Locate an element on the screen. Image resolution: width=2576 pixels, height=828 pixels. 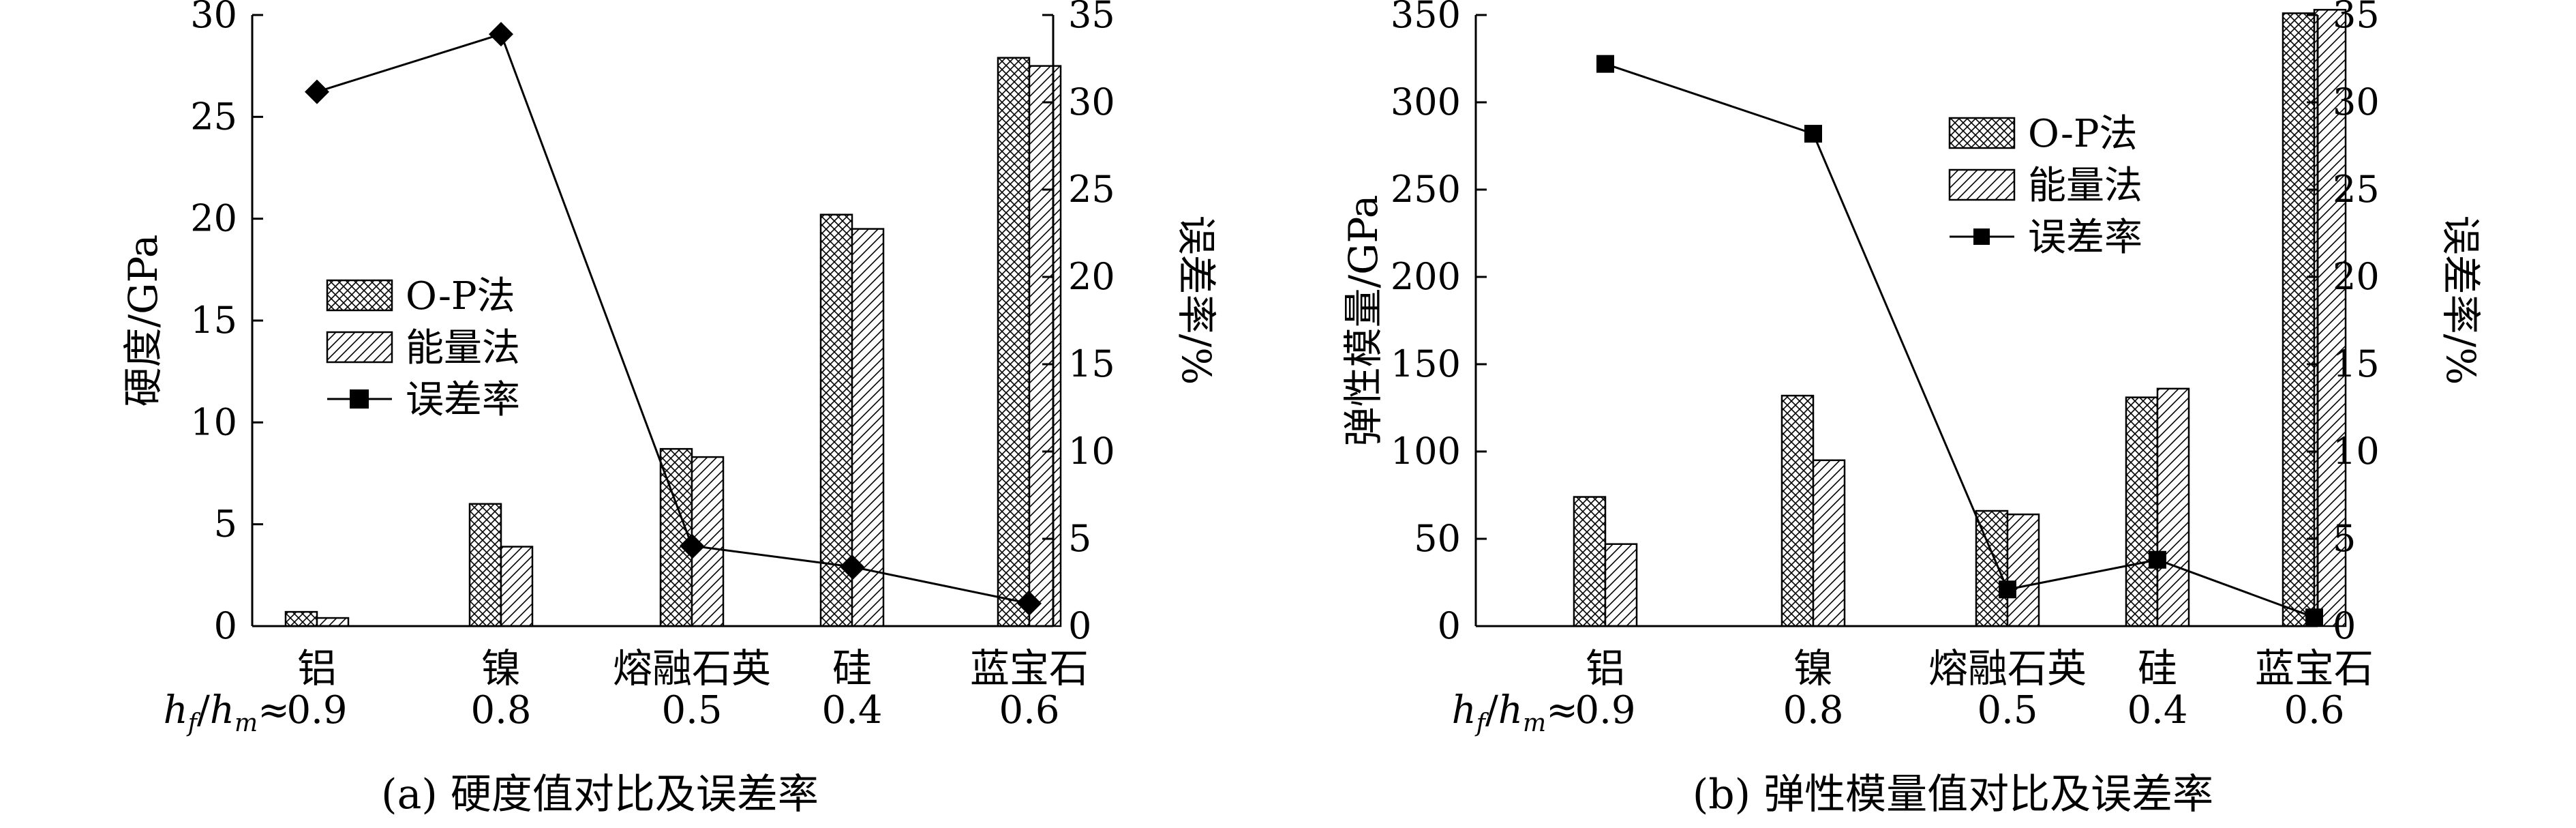
y-tick-label: 250 is located at coordinates (1426, 189).